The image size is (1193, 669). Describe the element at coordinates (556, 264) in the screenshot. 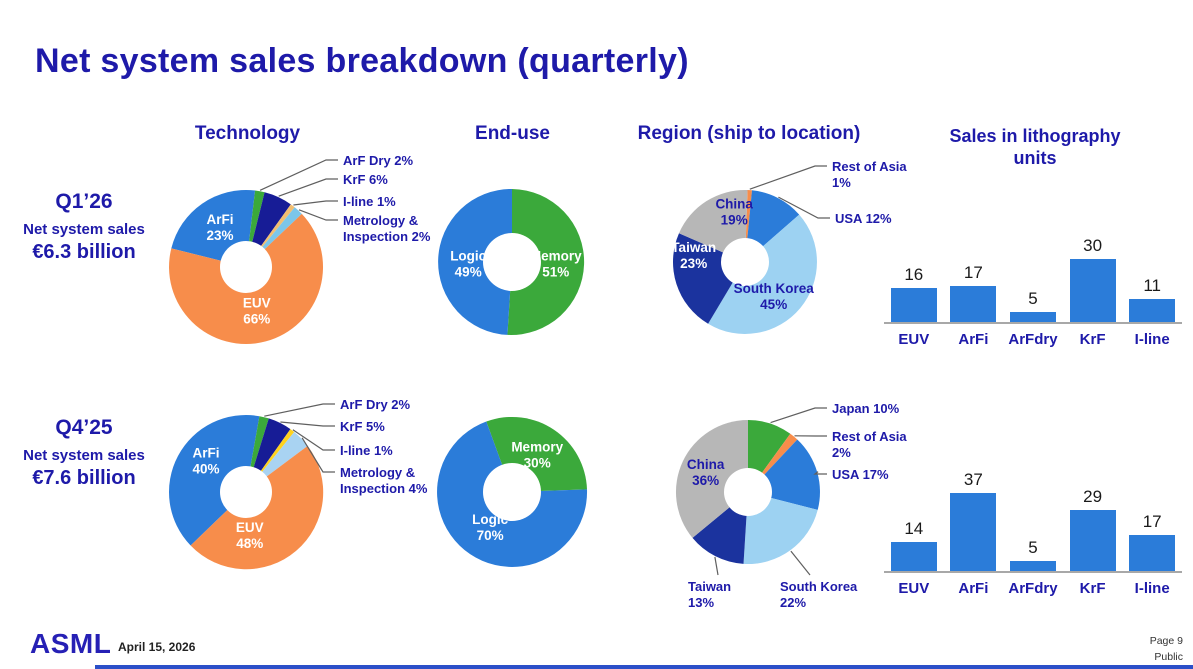

I see `pie-inside-label-memory: Memory 51%` at that location.